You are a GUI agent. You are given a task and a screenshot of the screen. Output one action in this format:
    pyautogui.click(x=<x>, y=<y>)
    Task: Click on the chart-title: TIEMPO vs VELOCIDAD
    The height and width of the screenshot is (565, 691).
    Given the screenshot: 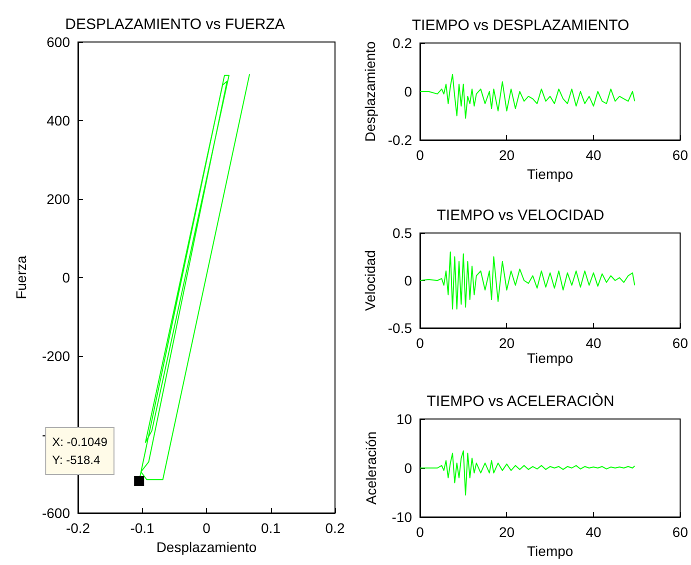 What is the action you would take?
    pyautogui.click(x=520, y=215)
    